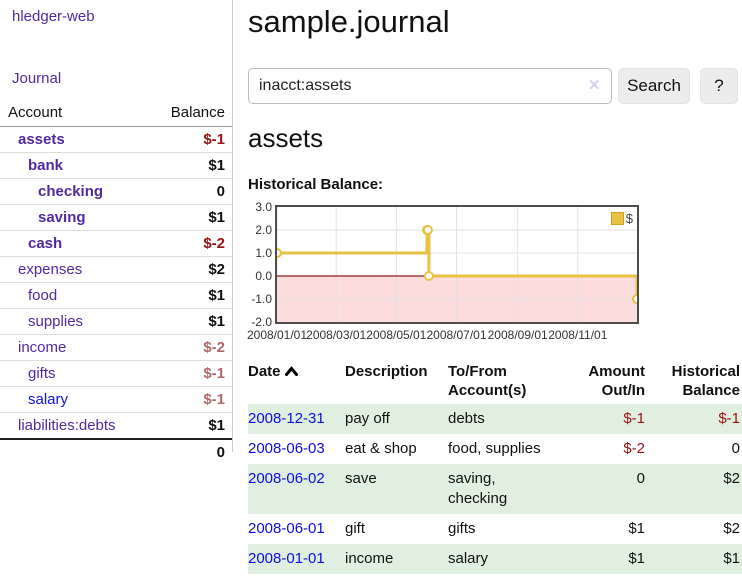  Describe the element at coordinates (735, 448) in the screenshot. I see `transaction-balance: 0` at that location.